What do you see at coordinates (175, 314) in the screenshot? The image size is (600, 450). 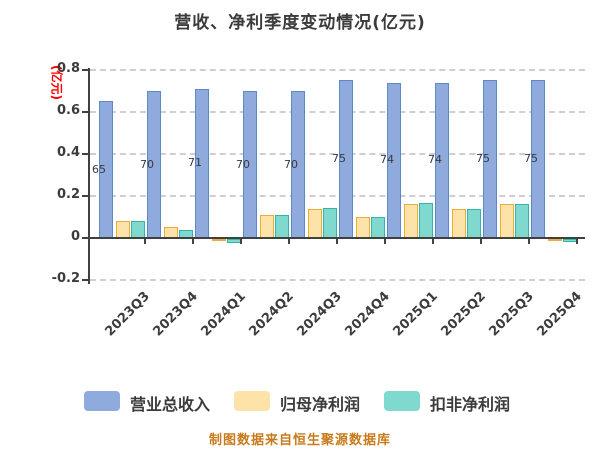 I see `x-tick-label: 2023Q4` at bounding box center [175, 314].